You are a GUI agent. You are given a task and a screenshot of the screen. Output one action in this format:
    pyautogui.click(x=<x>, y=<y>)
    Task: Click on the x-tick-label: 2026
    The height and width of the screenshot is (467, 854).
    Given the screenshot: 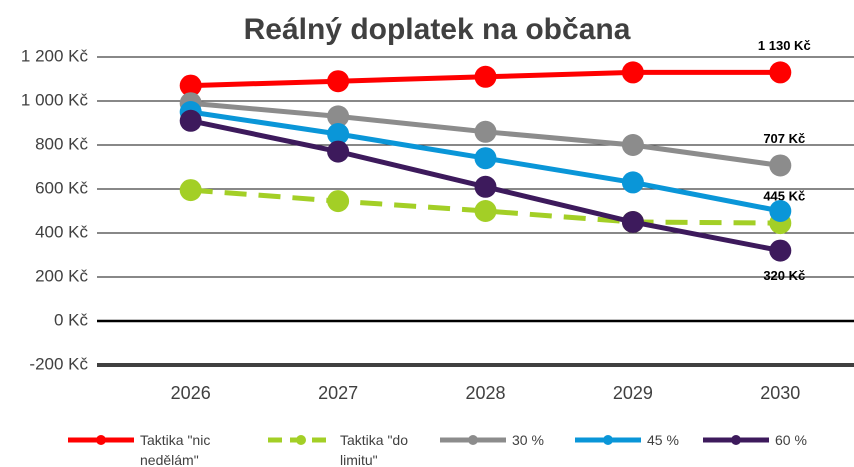 What is the action you would take?
    pyautogui.click(x=191, y=393)
    